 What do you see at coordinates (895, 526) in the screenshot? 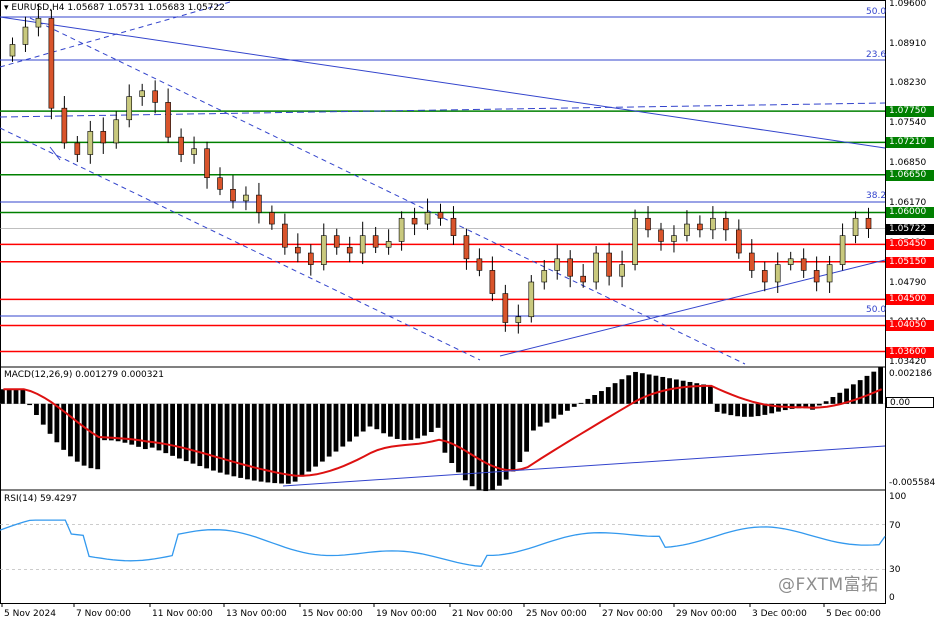
I see `rsi-axis-70: 70` at bounding box center [895, 526].